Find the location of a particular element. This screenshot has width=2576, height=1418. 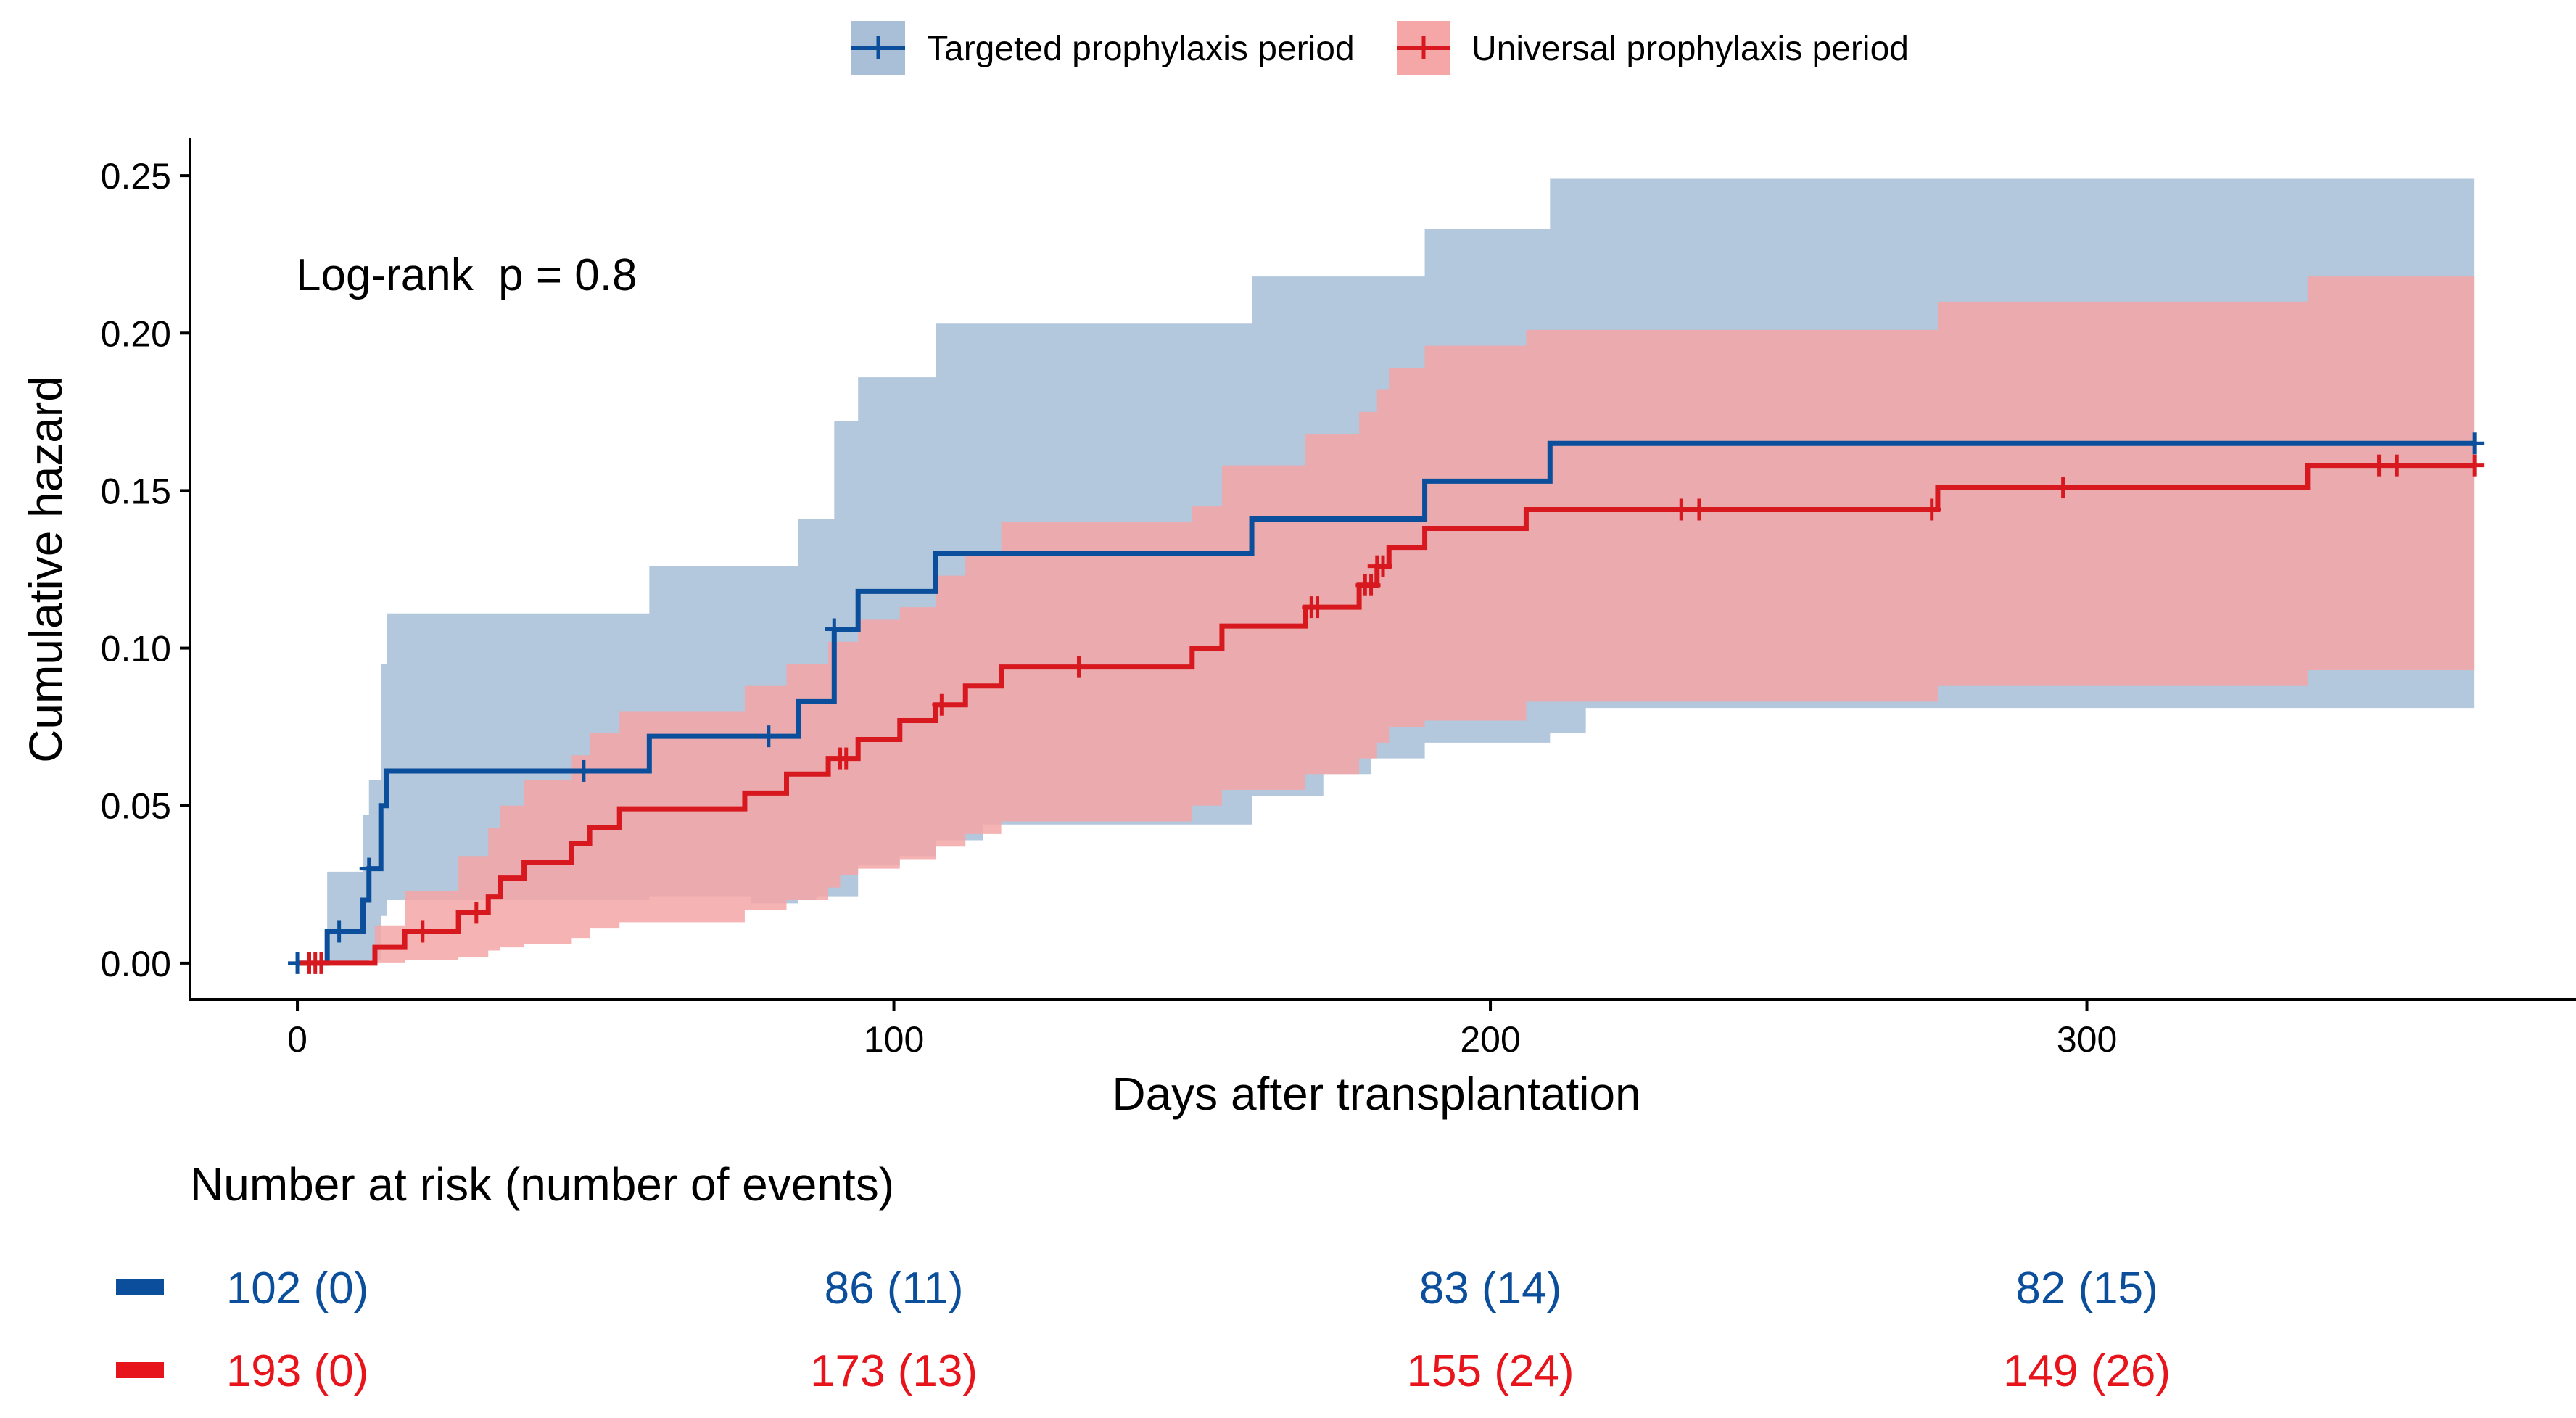

x-tick-label: 0 is located at coordinates (297, 1039).